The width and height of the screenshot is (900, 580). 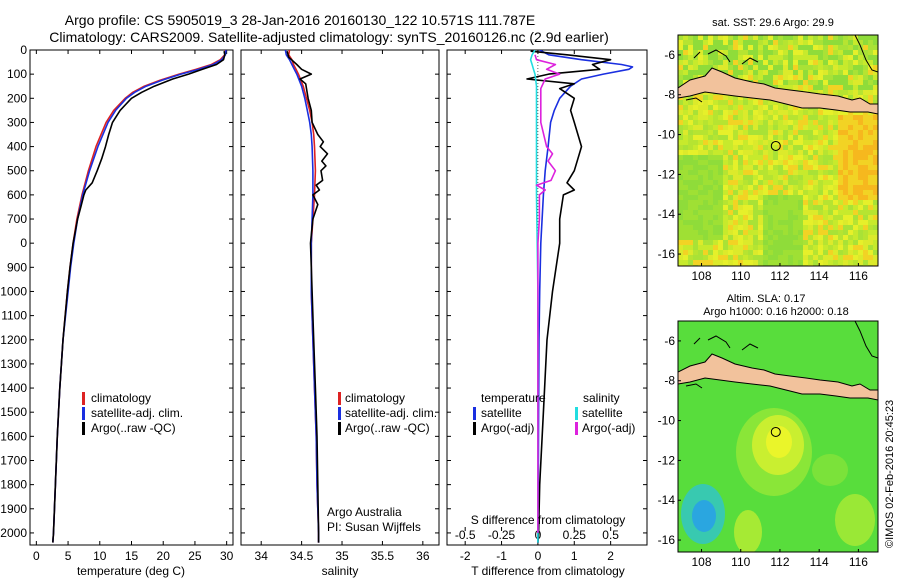 I want to click on x-tick-label: -1, so click(x=501, y=556).